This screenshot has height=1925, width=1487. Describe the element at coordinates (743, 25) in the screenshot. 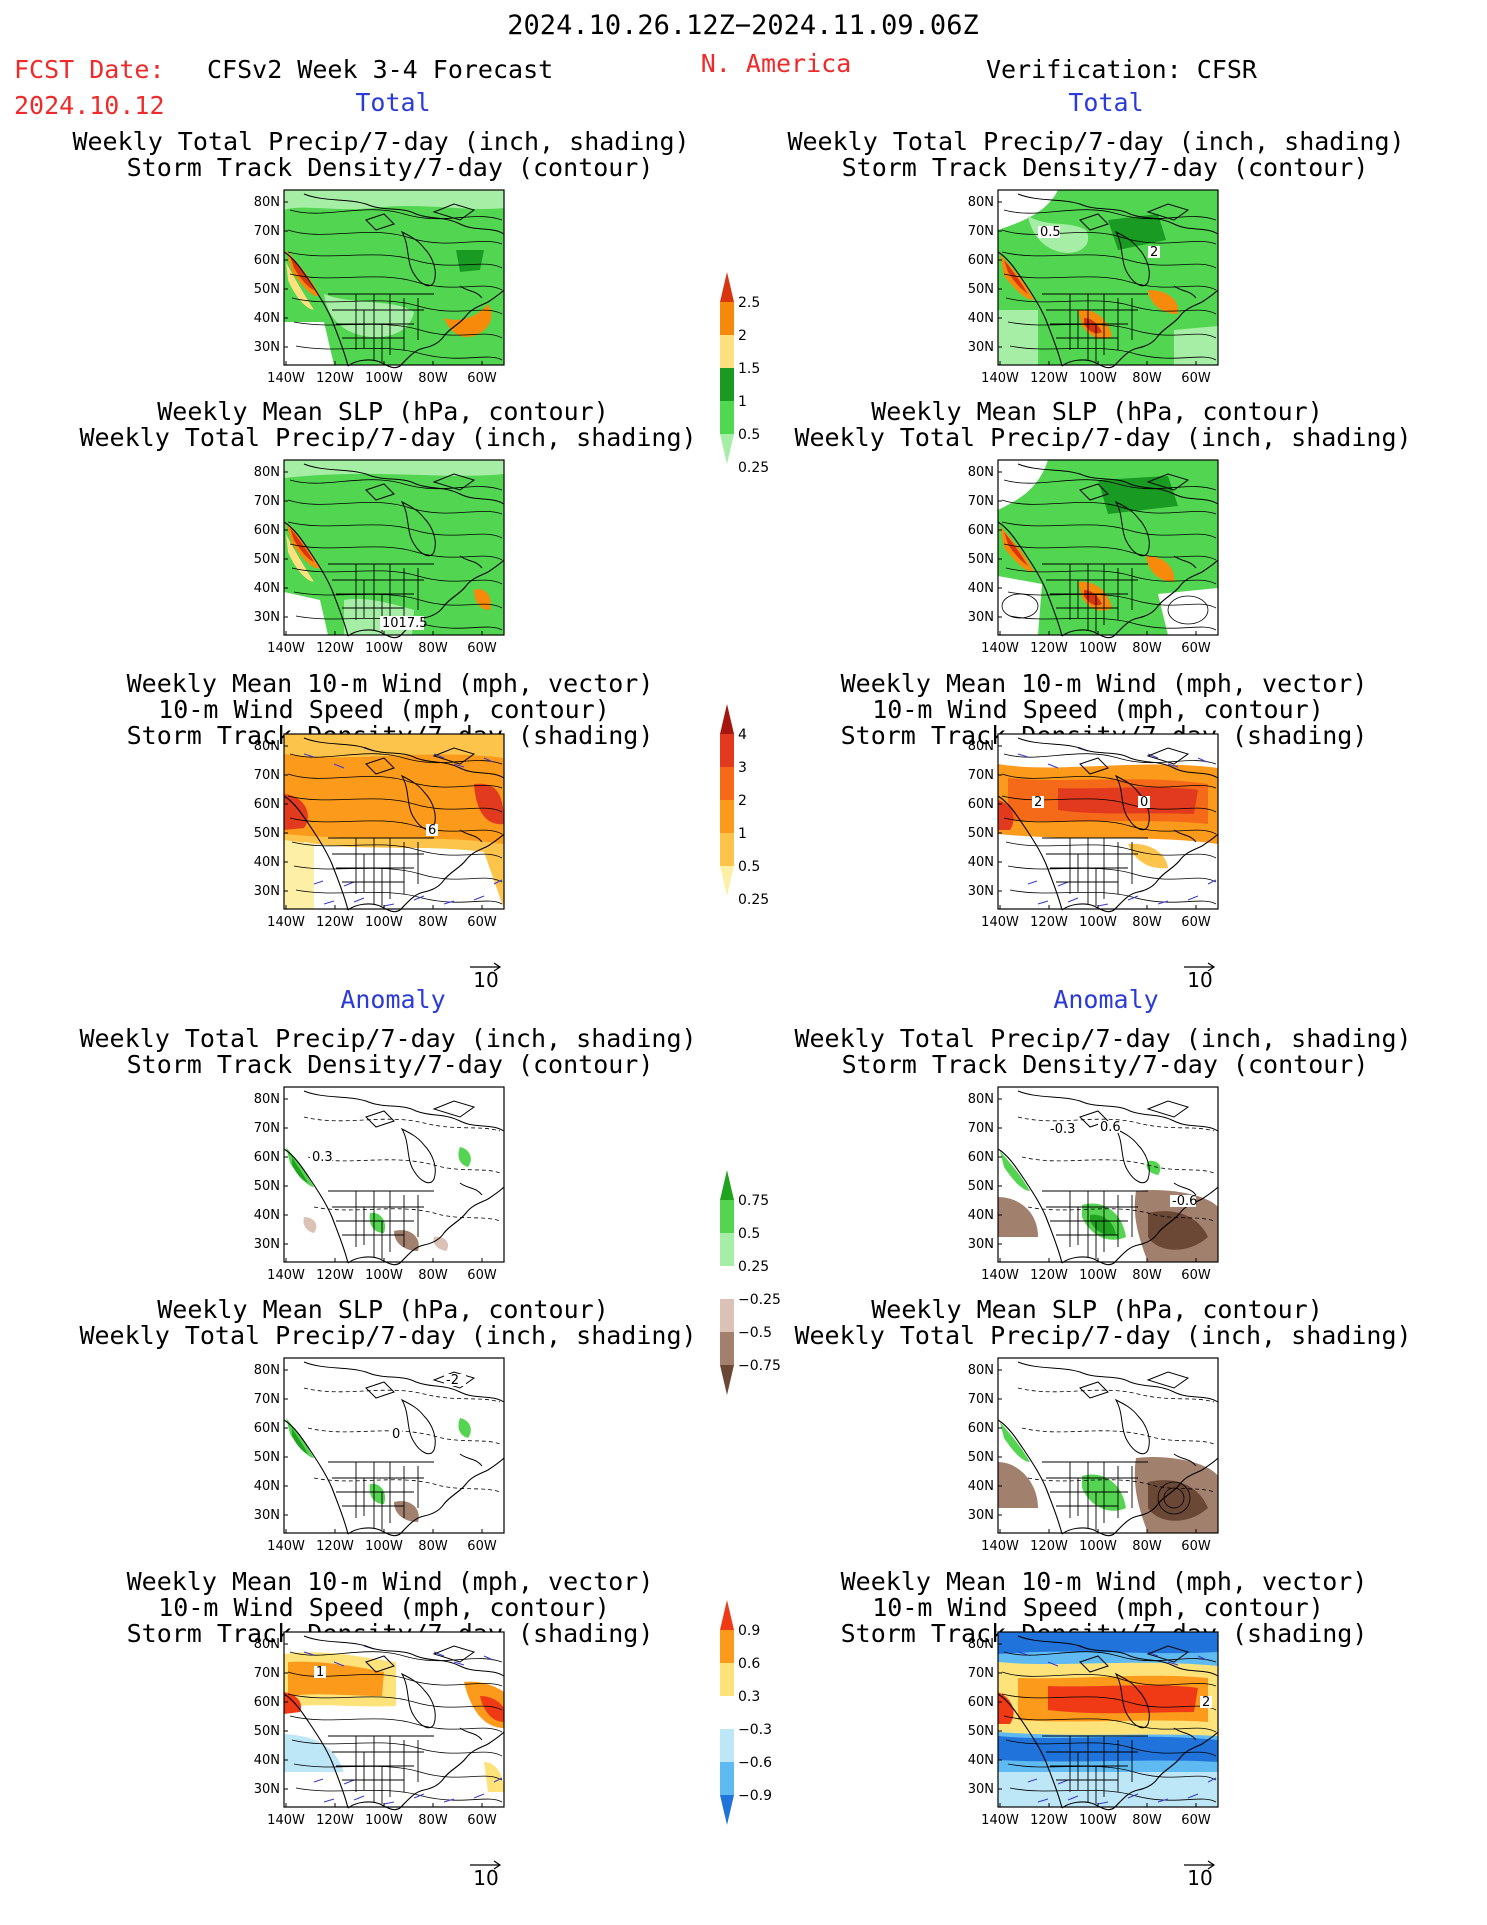

I see `period-title: 2024.10.26.12Z−2024.11.09.06Z` at that location.